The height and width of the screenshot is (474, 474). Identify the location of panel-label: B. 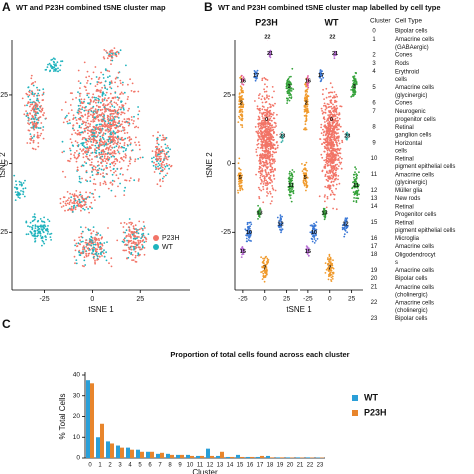
(208, 7).